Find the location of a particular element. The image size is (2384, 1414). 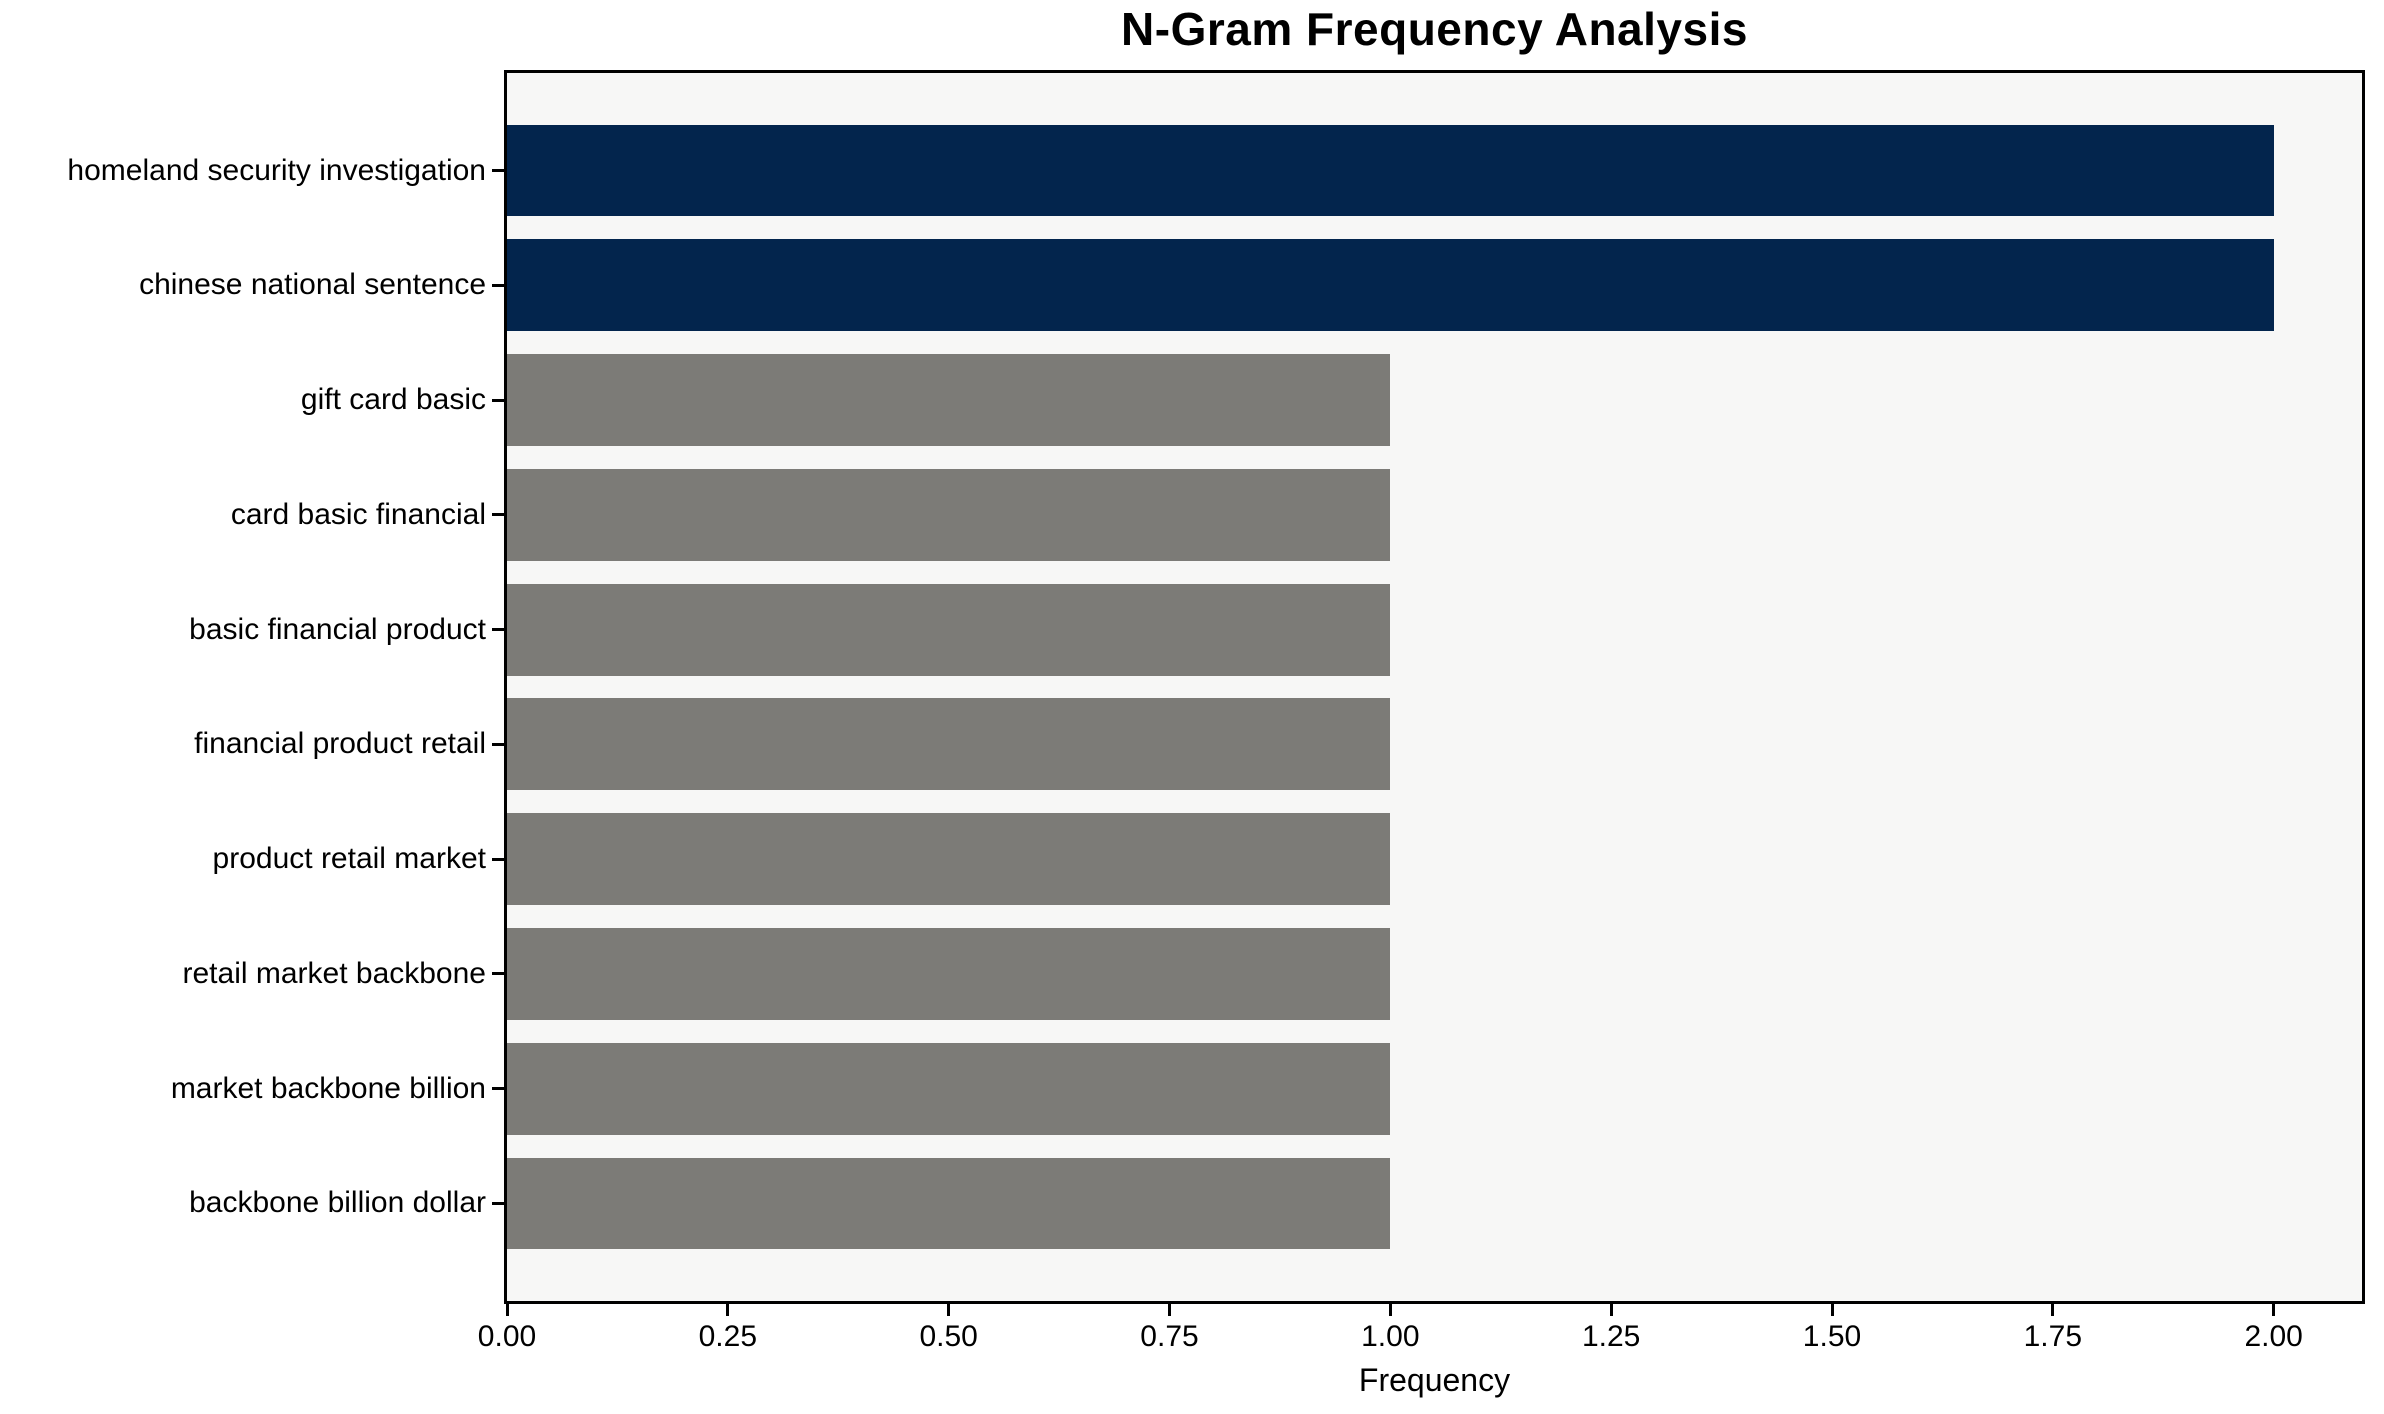

y-tick-label: backbone billion dollar is located at coordinates (337, 1203).